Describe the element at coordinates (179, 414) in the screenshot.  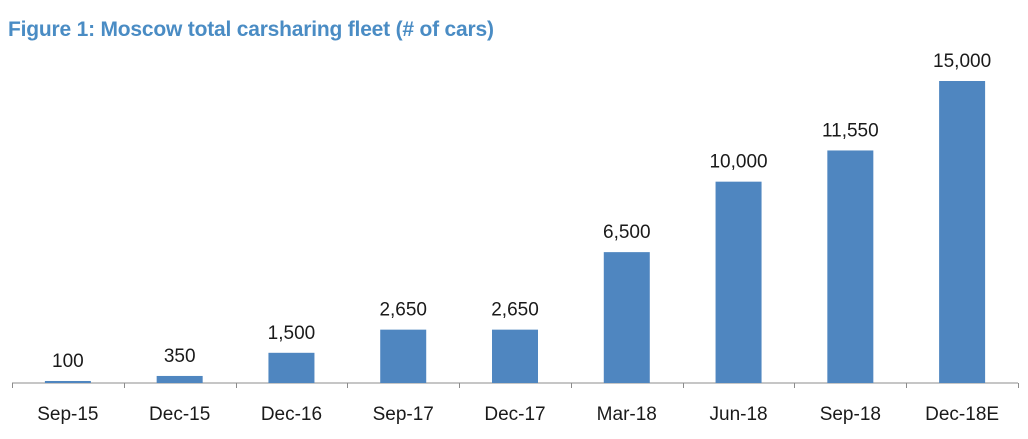
I see `x-tick-label: Dec-15` at that location.